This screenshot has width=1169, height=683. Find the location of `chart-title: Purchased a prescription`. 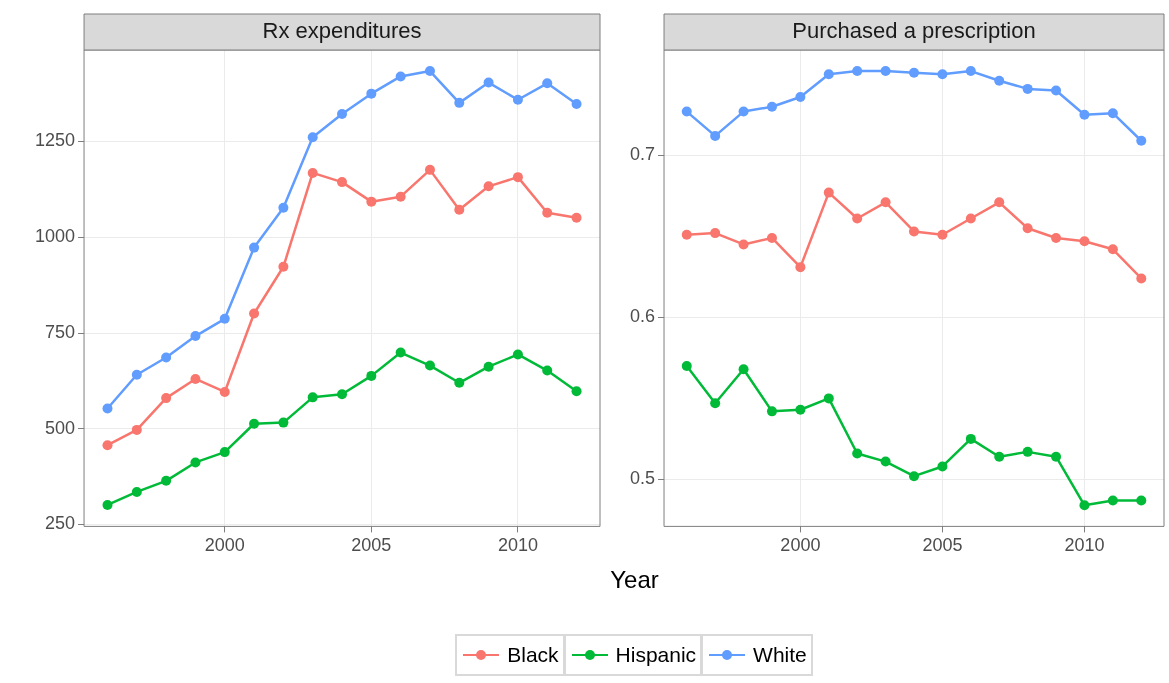

chart-title: Purchased a prescription is located at coordinates (914, 31).